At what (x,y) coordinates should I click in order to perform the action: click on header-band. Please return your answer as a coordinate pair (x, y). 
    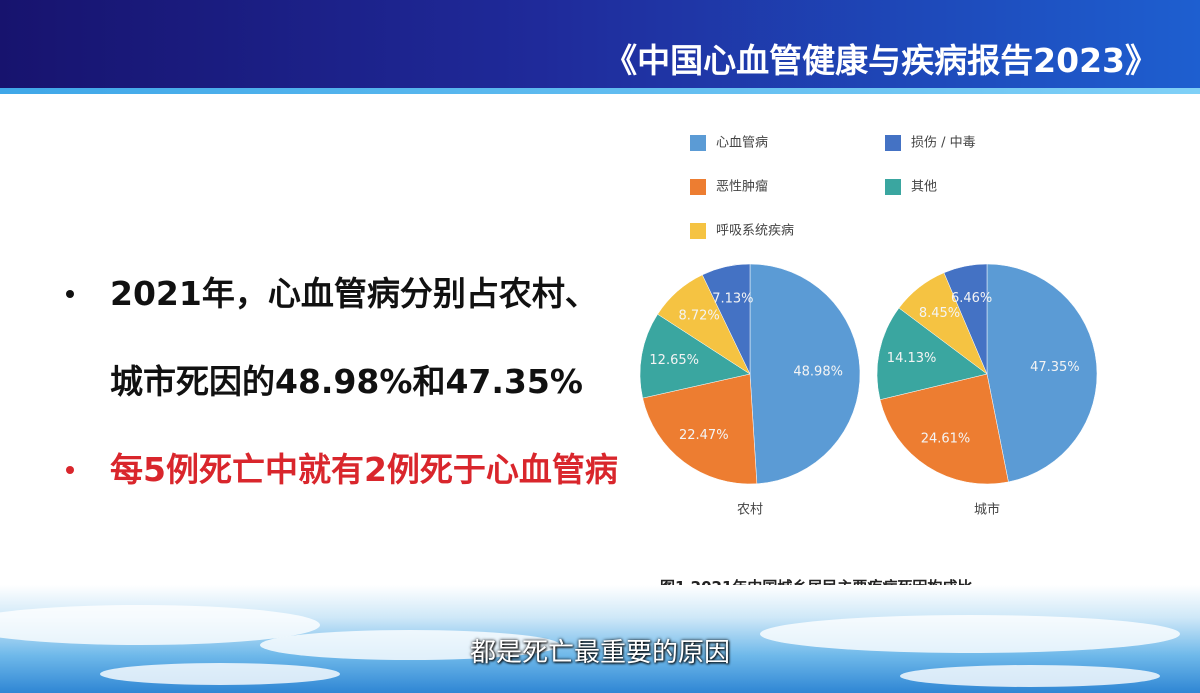
    Looking at the image, I should click on (600, 44).